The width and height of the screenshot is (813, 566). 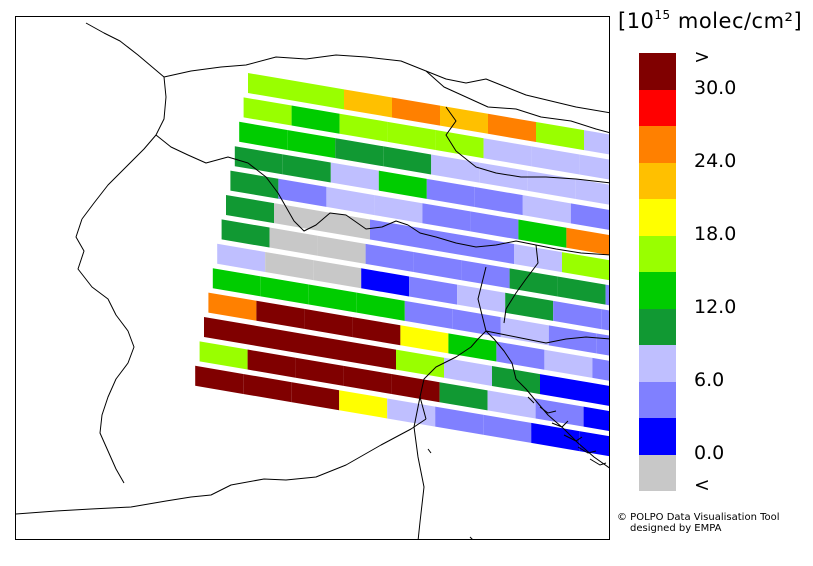 I want to click on border-swiss-north, so click(x=386, y=93).